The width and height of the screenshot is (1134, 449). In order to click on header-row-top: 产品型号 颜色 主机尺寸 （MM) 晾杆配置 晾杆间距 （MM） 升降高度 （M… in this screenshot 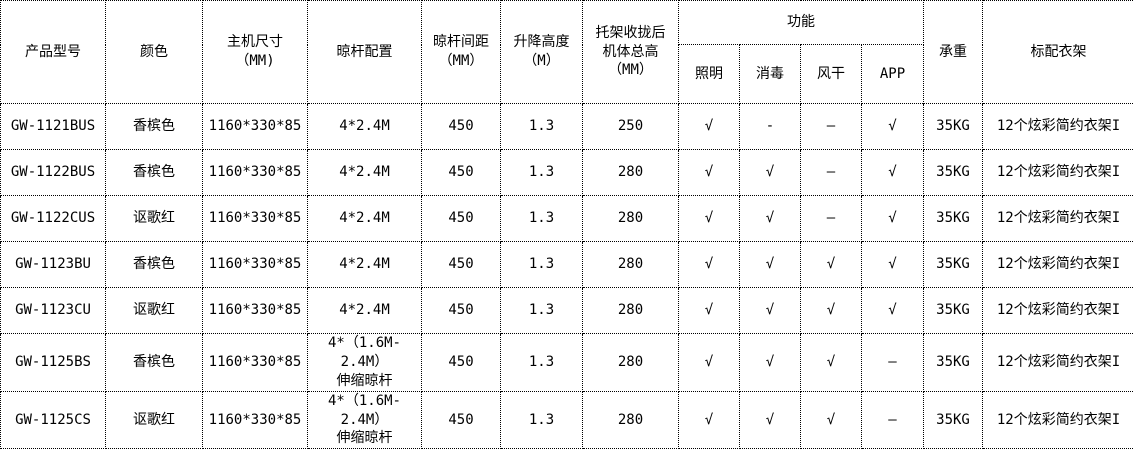, I will do `click(567, 23)`.